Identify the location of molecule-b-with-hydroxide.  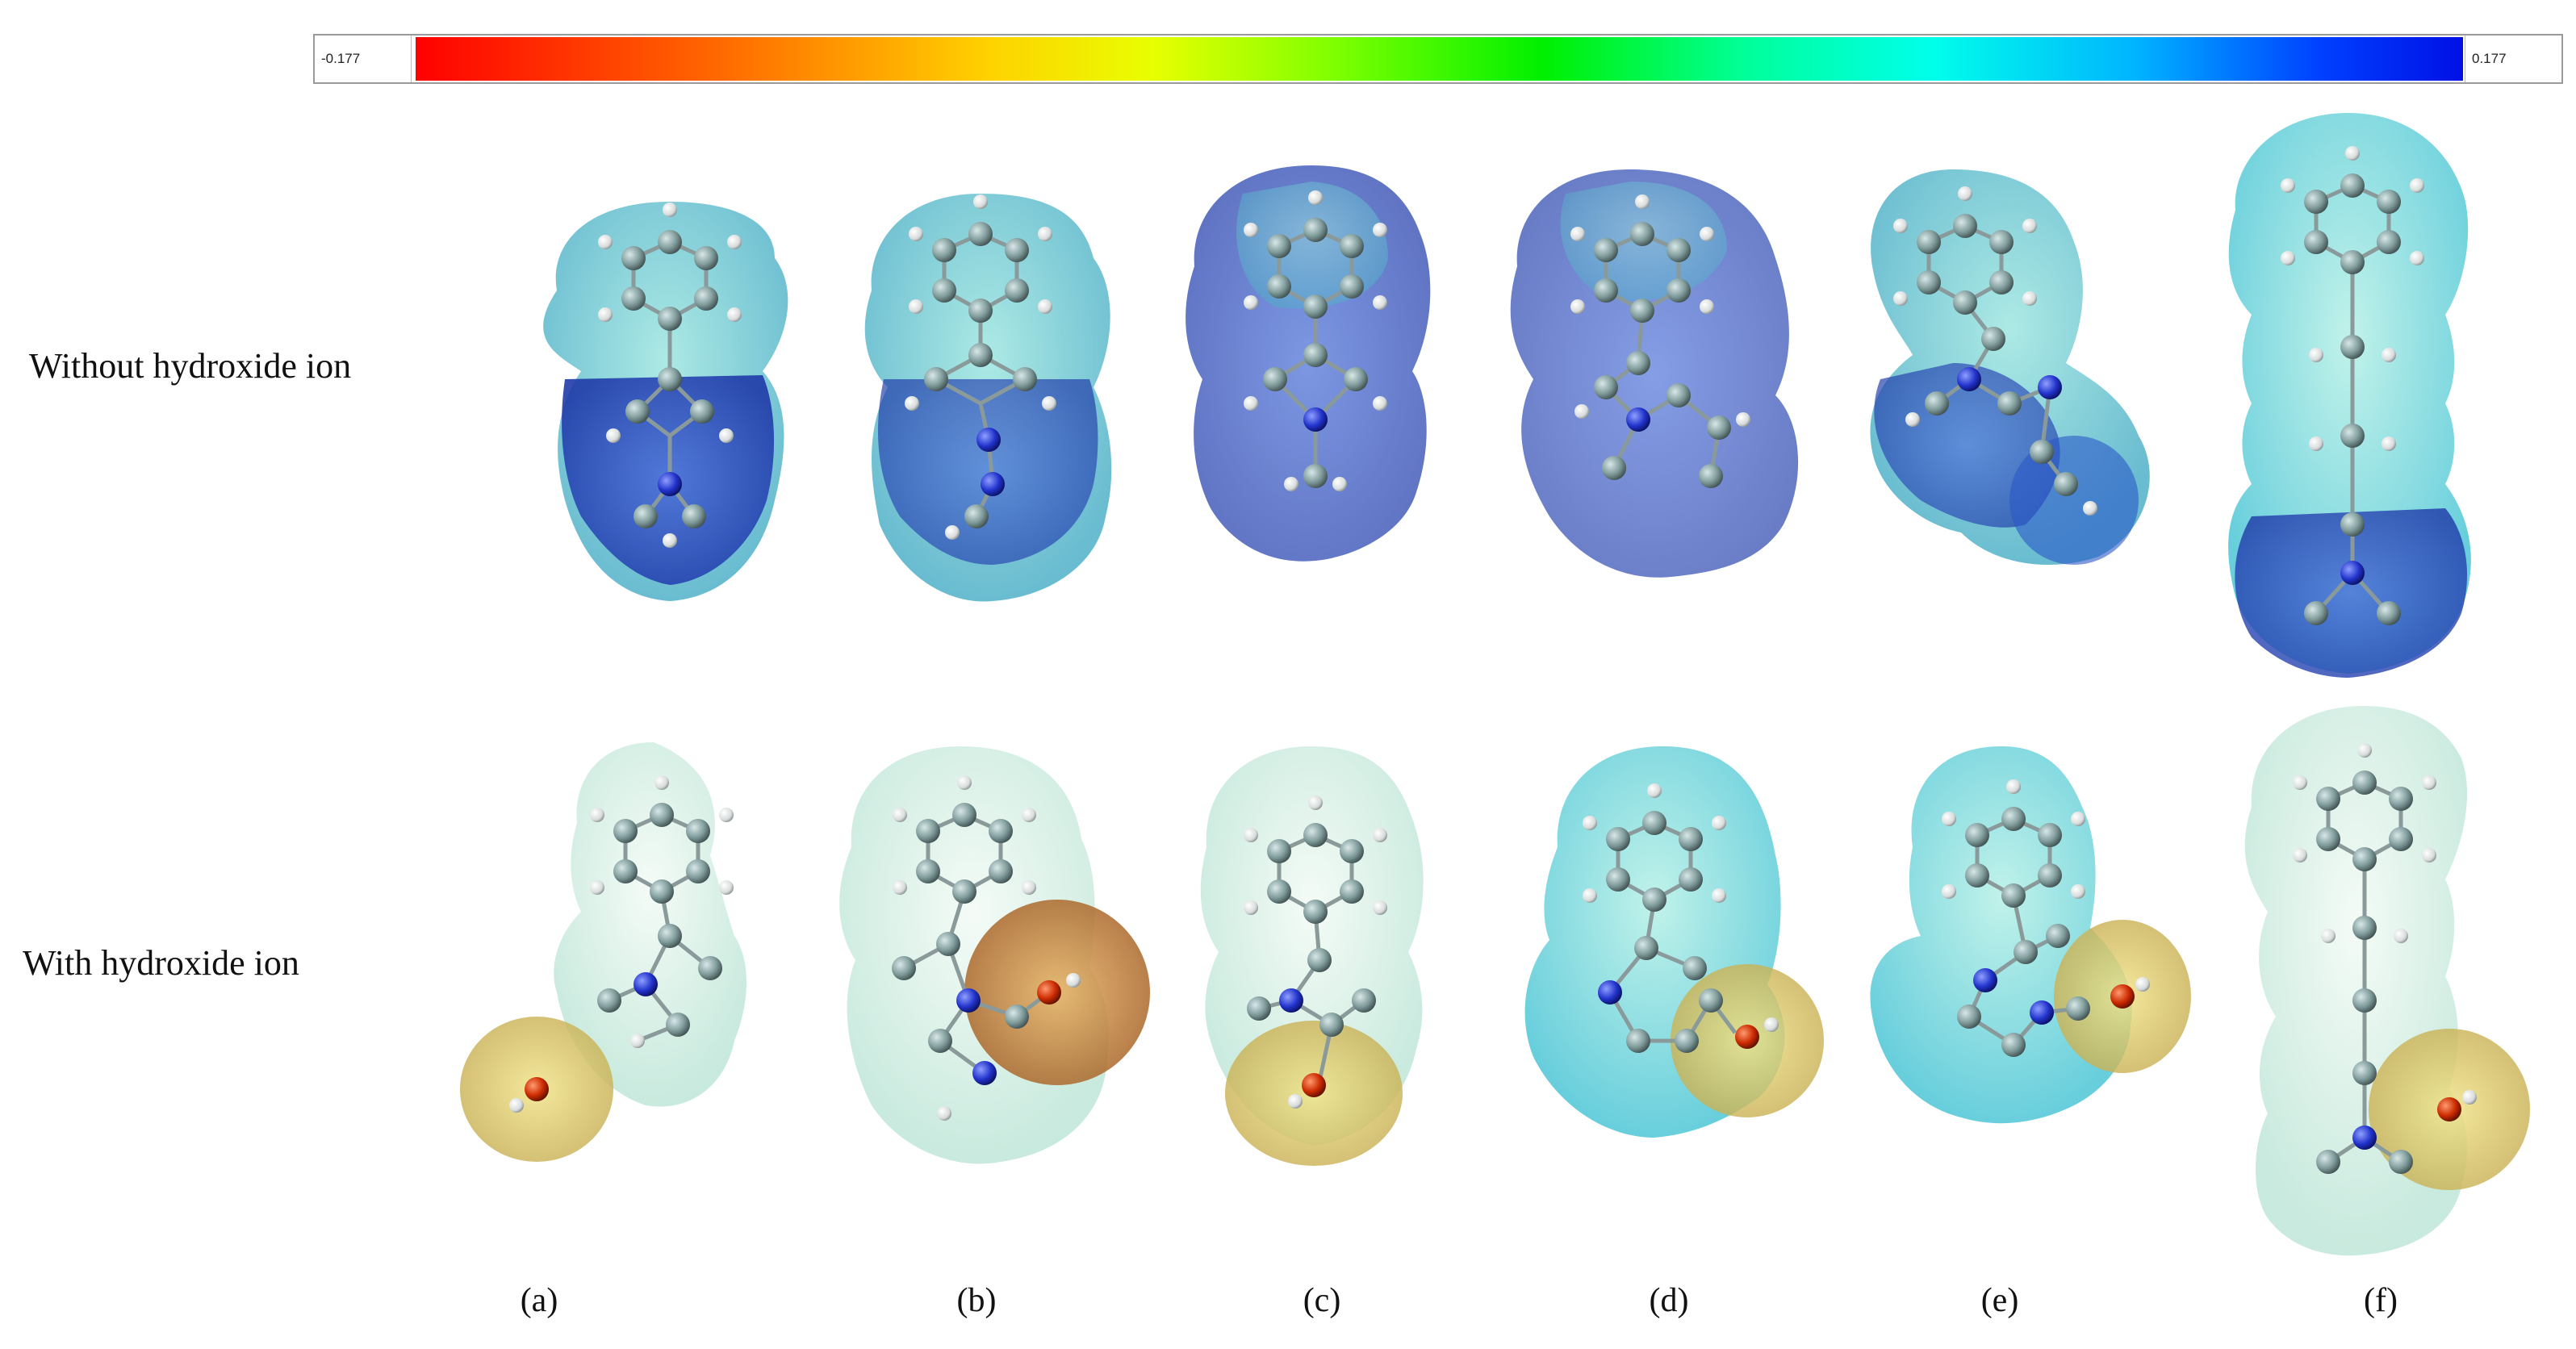
(994, 955).